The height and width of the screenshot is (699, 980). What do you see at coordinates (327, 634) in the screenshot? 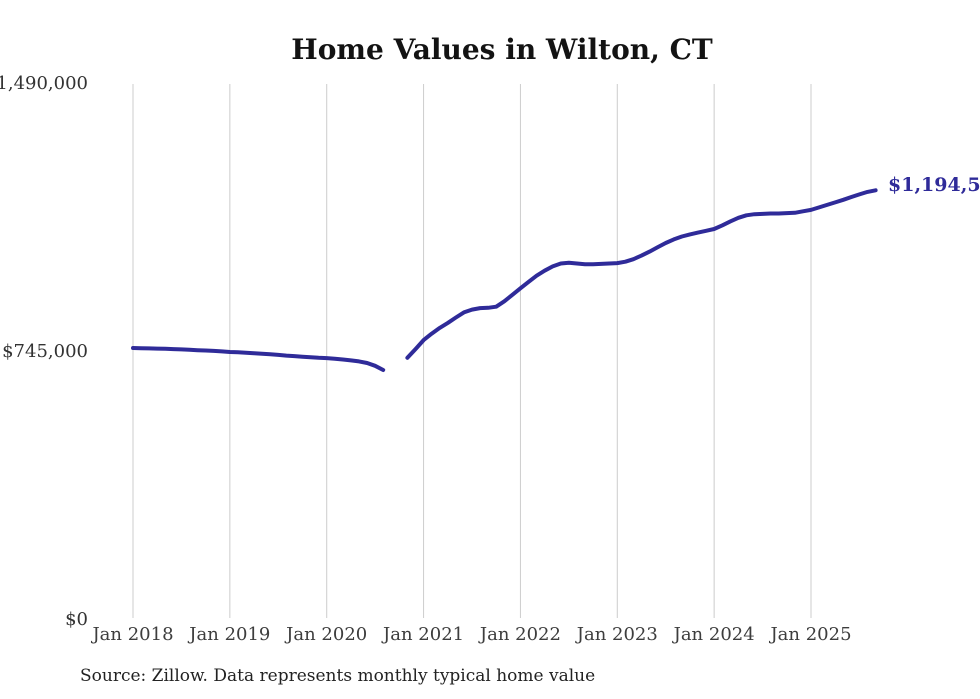
I see `x-axis-tick-label: Jan 2020` at bounding box center [327, 634].